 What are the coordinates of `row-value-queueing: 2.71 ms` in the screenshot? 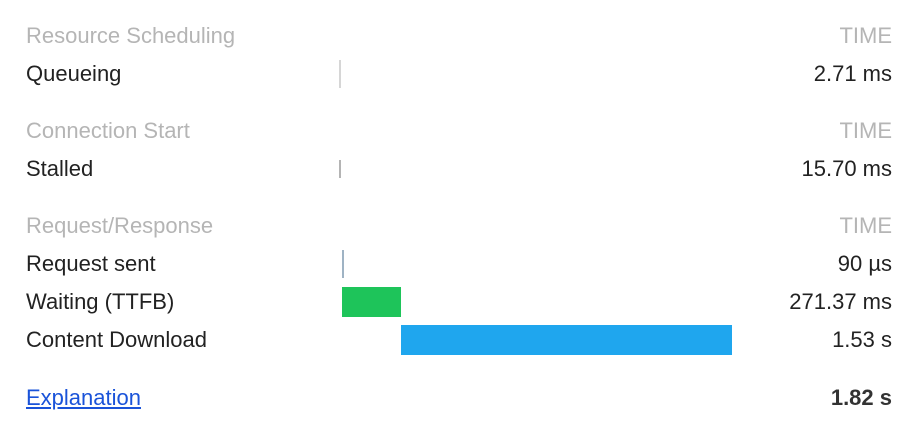 It's located at (852, 73).